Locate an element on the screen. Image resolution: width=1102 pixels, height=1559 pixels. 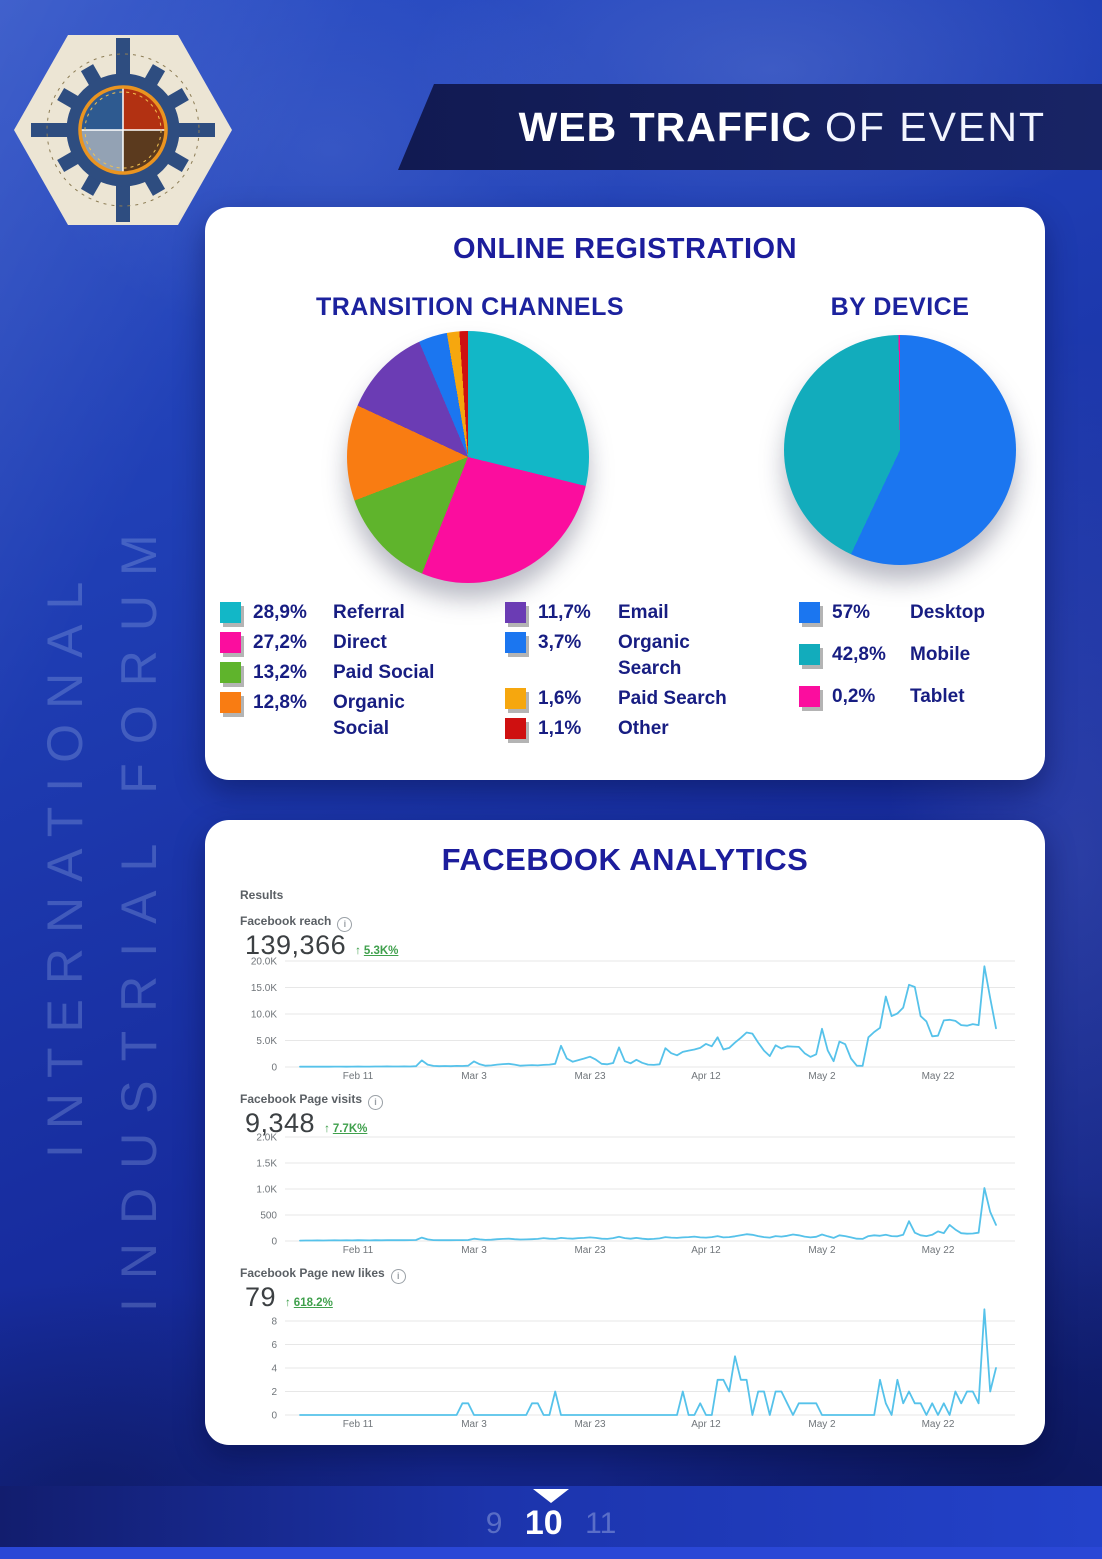
page-number-next: 11 is located at coordinates (601, 1523).